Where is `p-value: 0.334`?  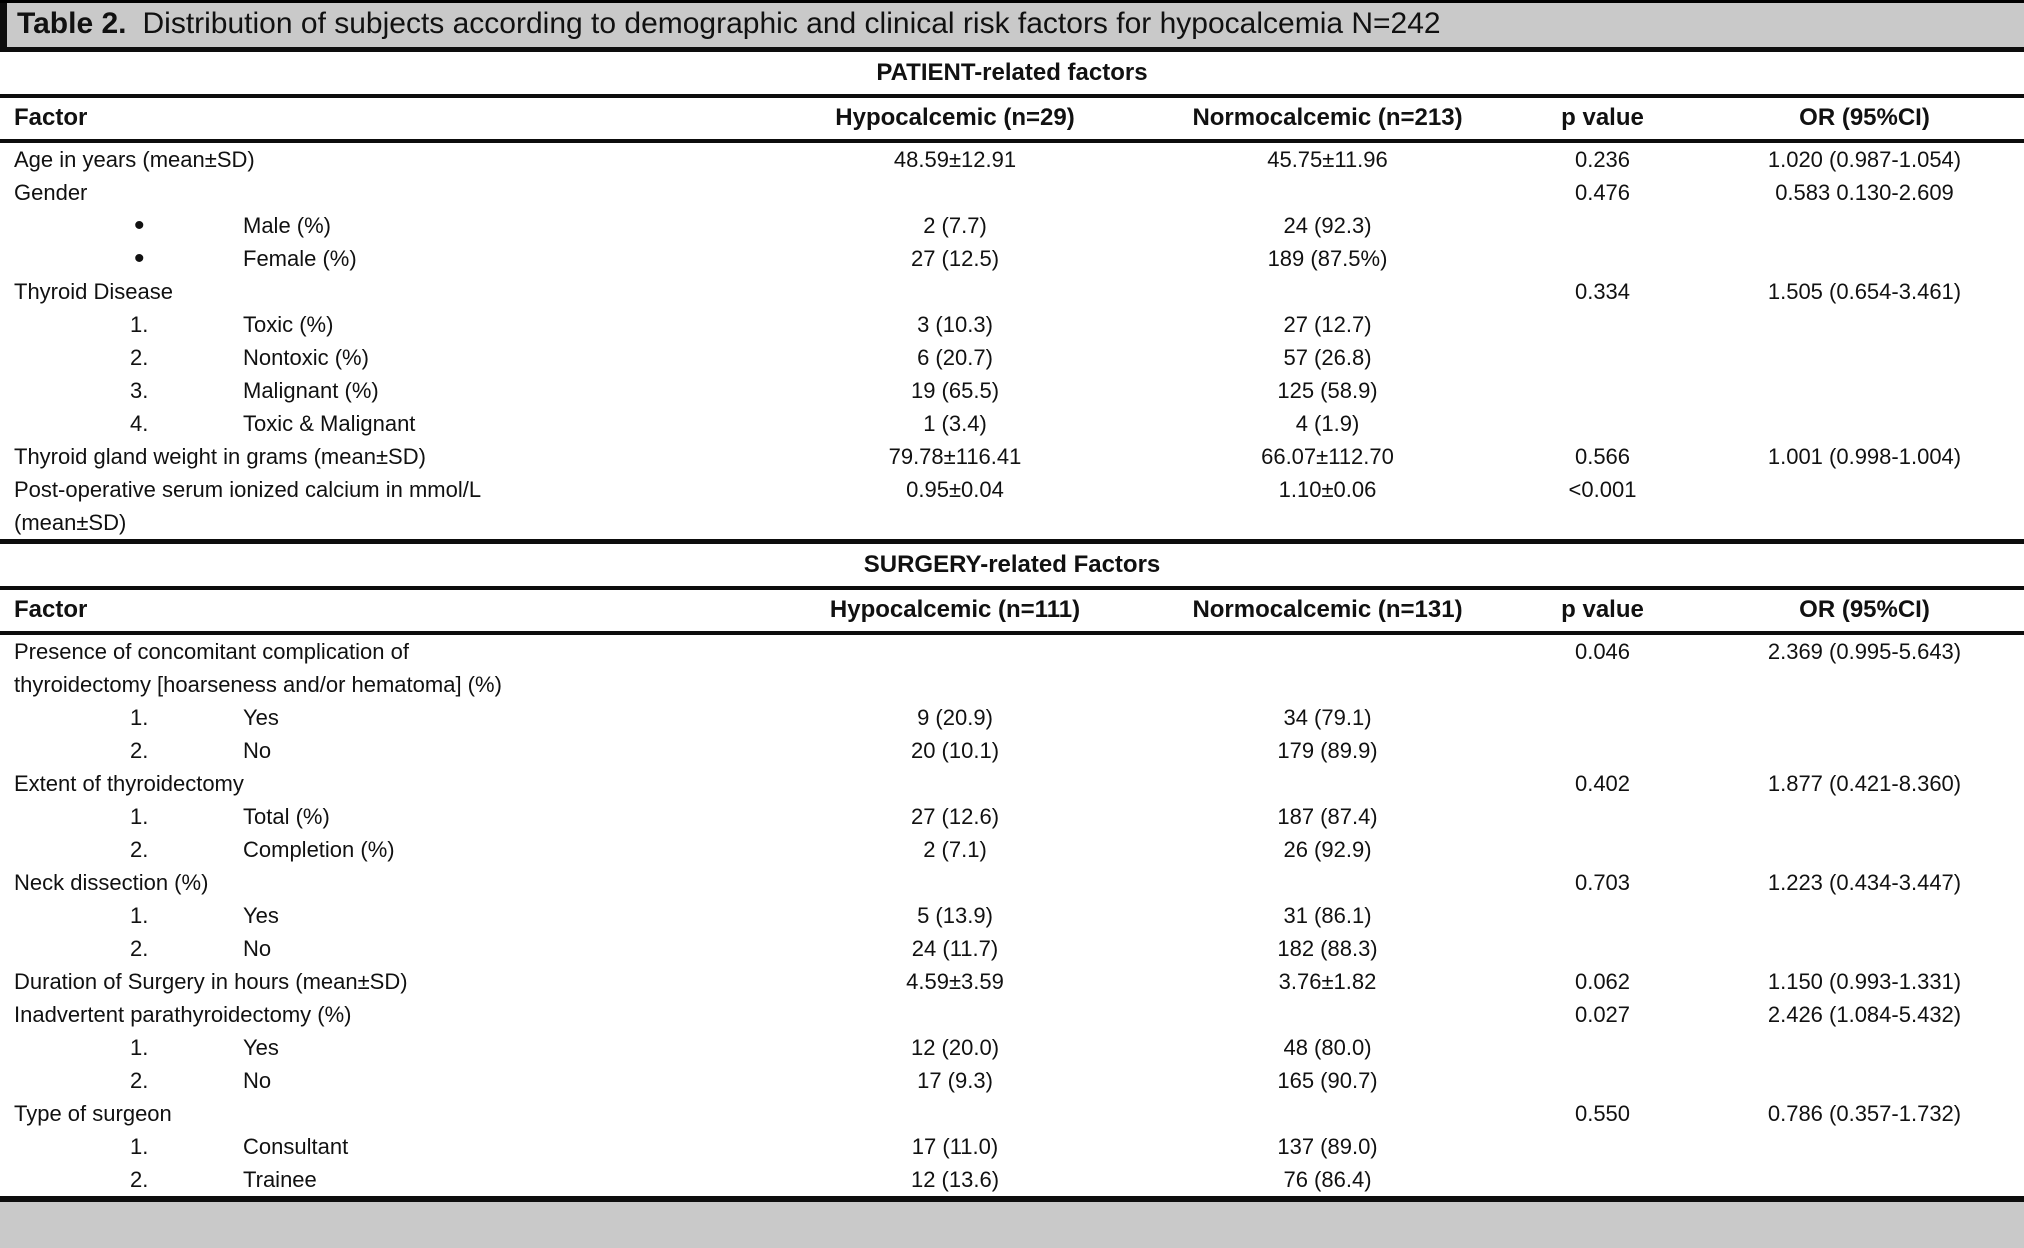
p-value: 0.334 is located at coordinates (1602, 291).